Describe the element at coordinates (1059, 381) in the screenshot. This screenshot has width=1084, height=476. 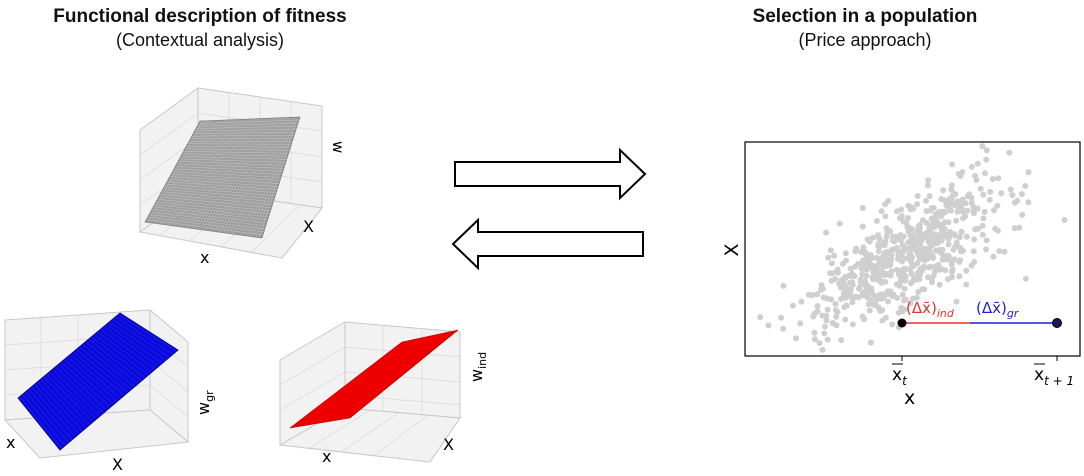
I see `tick-t1-subscript: t + 1` at that location.